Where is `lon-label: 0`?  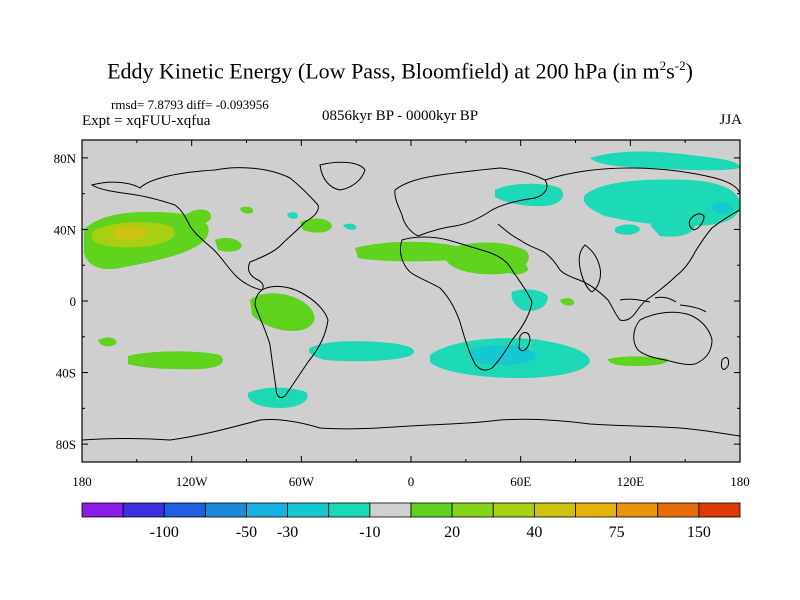
lon-label: 0 is located at coordinates (411, 481).